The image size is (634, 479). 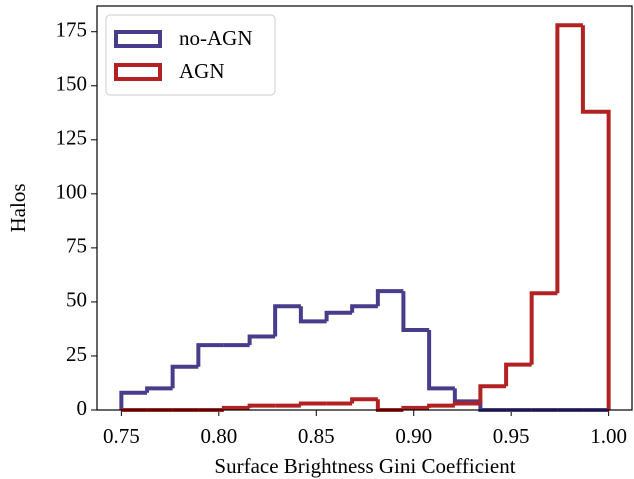 What do you see at coordinates (18, 208) in the screenshot?
I see `y-axis-label: Halos` at bounding box center [18, 208].